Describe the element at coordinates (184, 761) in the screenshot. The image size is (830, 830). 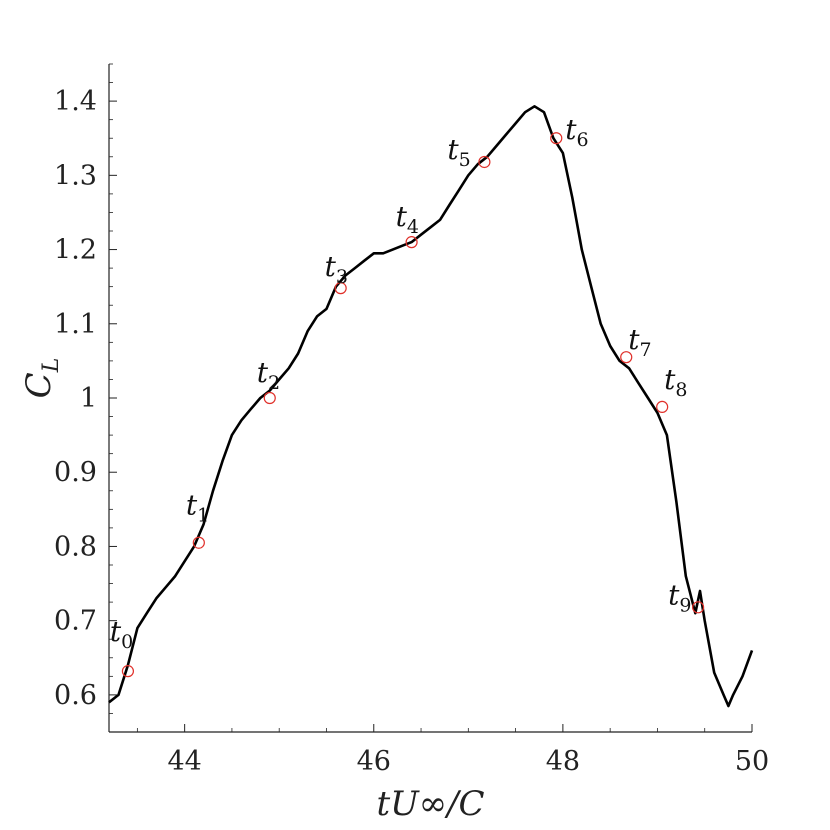
I see `x-tick-label: 44` at that location.